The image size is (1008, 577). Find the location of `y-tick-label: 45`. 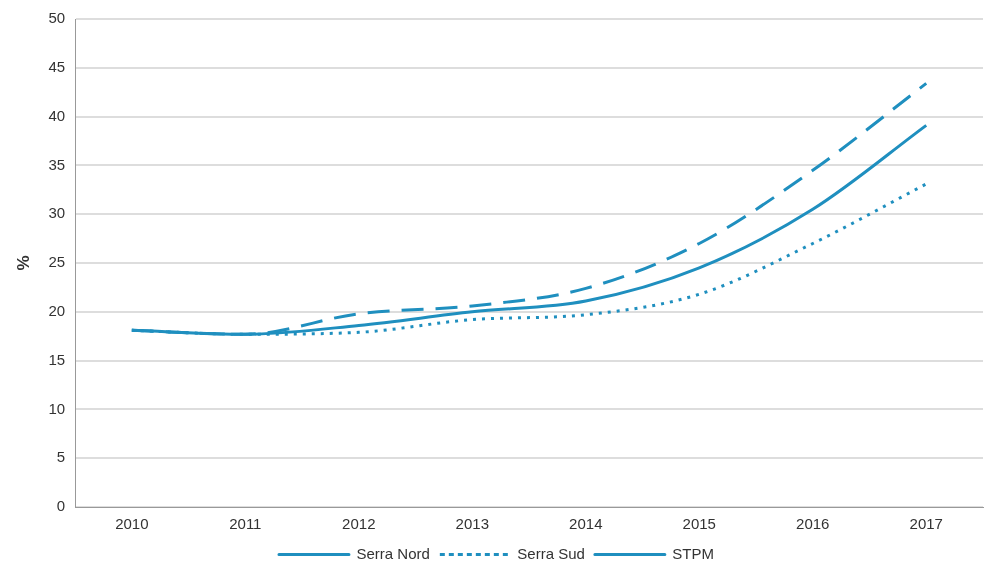

y-tick-label: 45 is located at coordinates (57, 66).